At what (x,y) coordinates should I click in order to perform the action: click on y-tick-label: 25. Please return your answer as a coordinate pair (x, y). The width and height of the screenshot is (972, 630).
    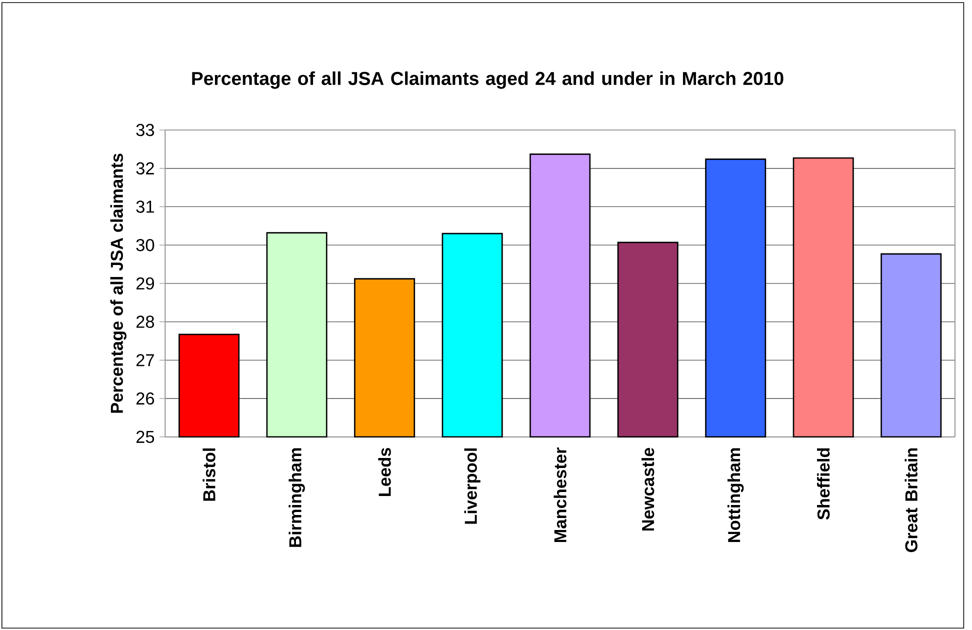
    Looking at the image, I should click on (145, 436).